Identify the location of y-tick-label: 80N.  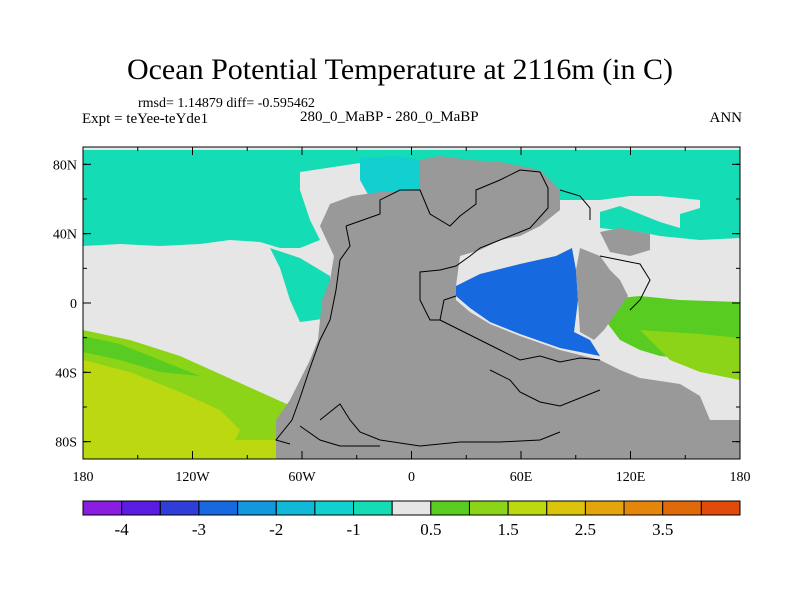
(65, 165).